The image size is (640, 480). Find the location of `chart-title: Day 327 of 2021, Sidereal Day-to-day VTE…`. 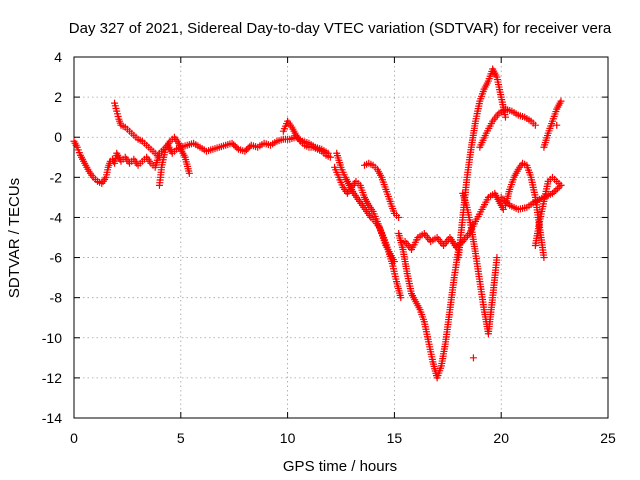

chart-title: Day 327 of 2021, Sidereal Day-to-day VTE… is located at coordinates (340, 28).